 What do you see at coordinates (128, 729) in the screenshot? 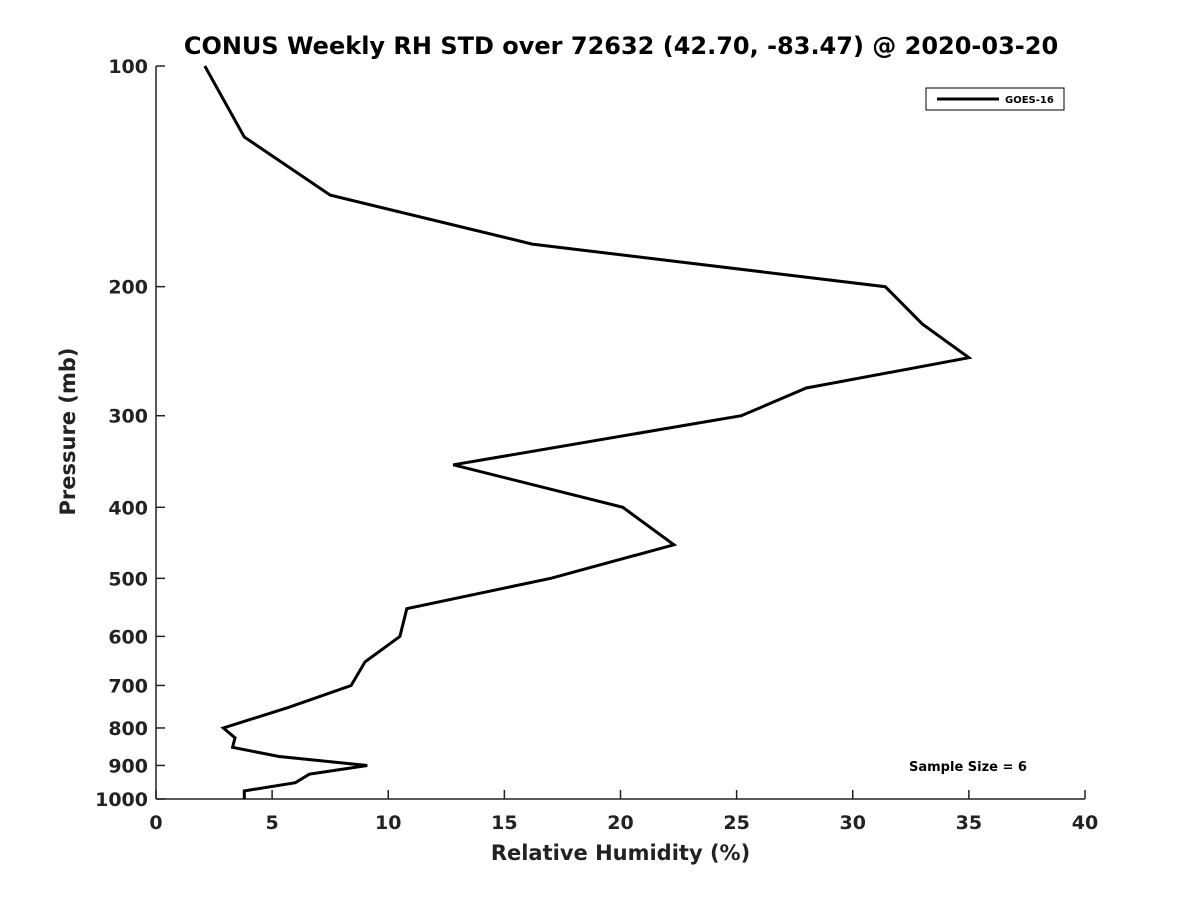
I see `y-tick-label: 800` at bounding box center [128, 729].